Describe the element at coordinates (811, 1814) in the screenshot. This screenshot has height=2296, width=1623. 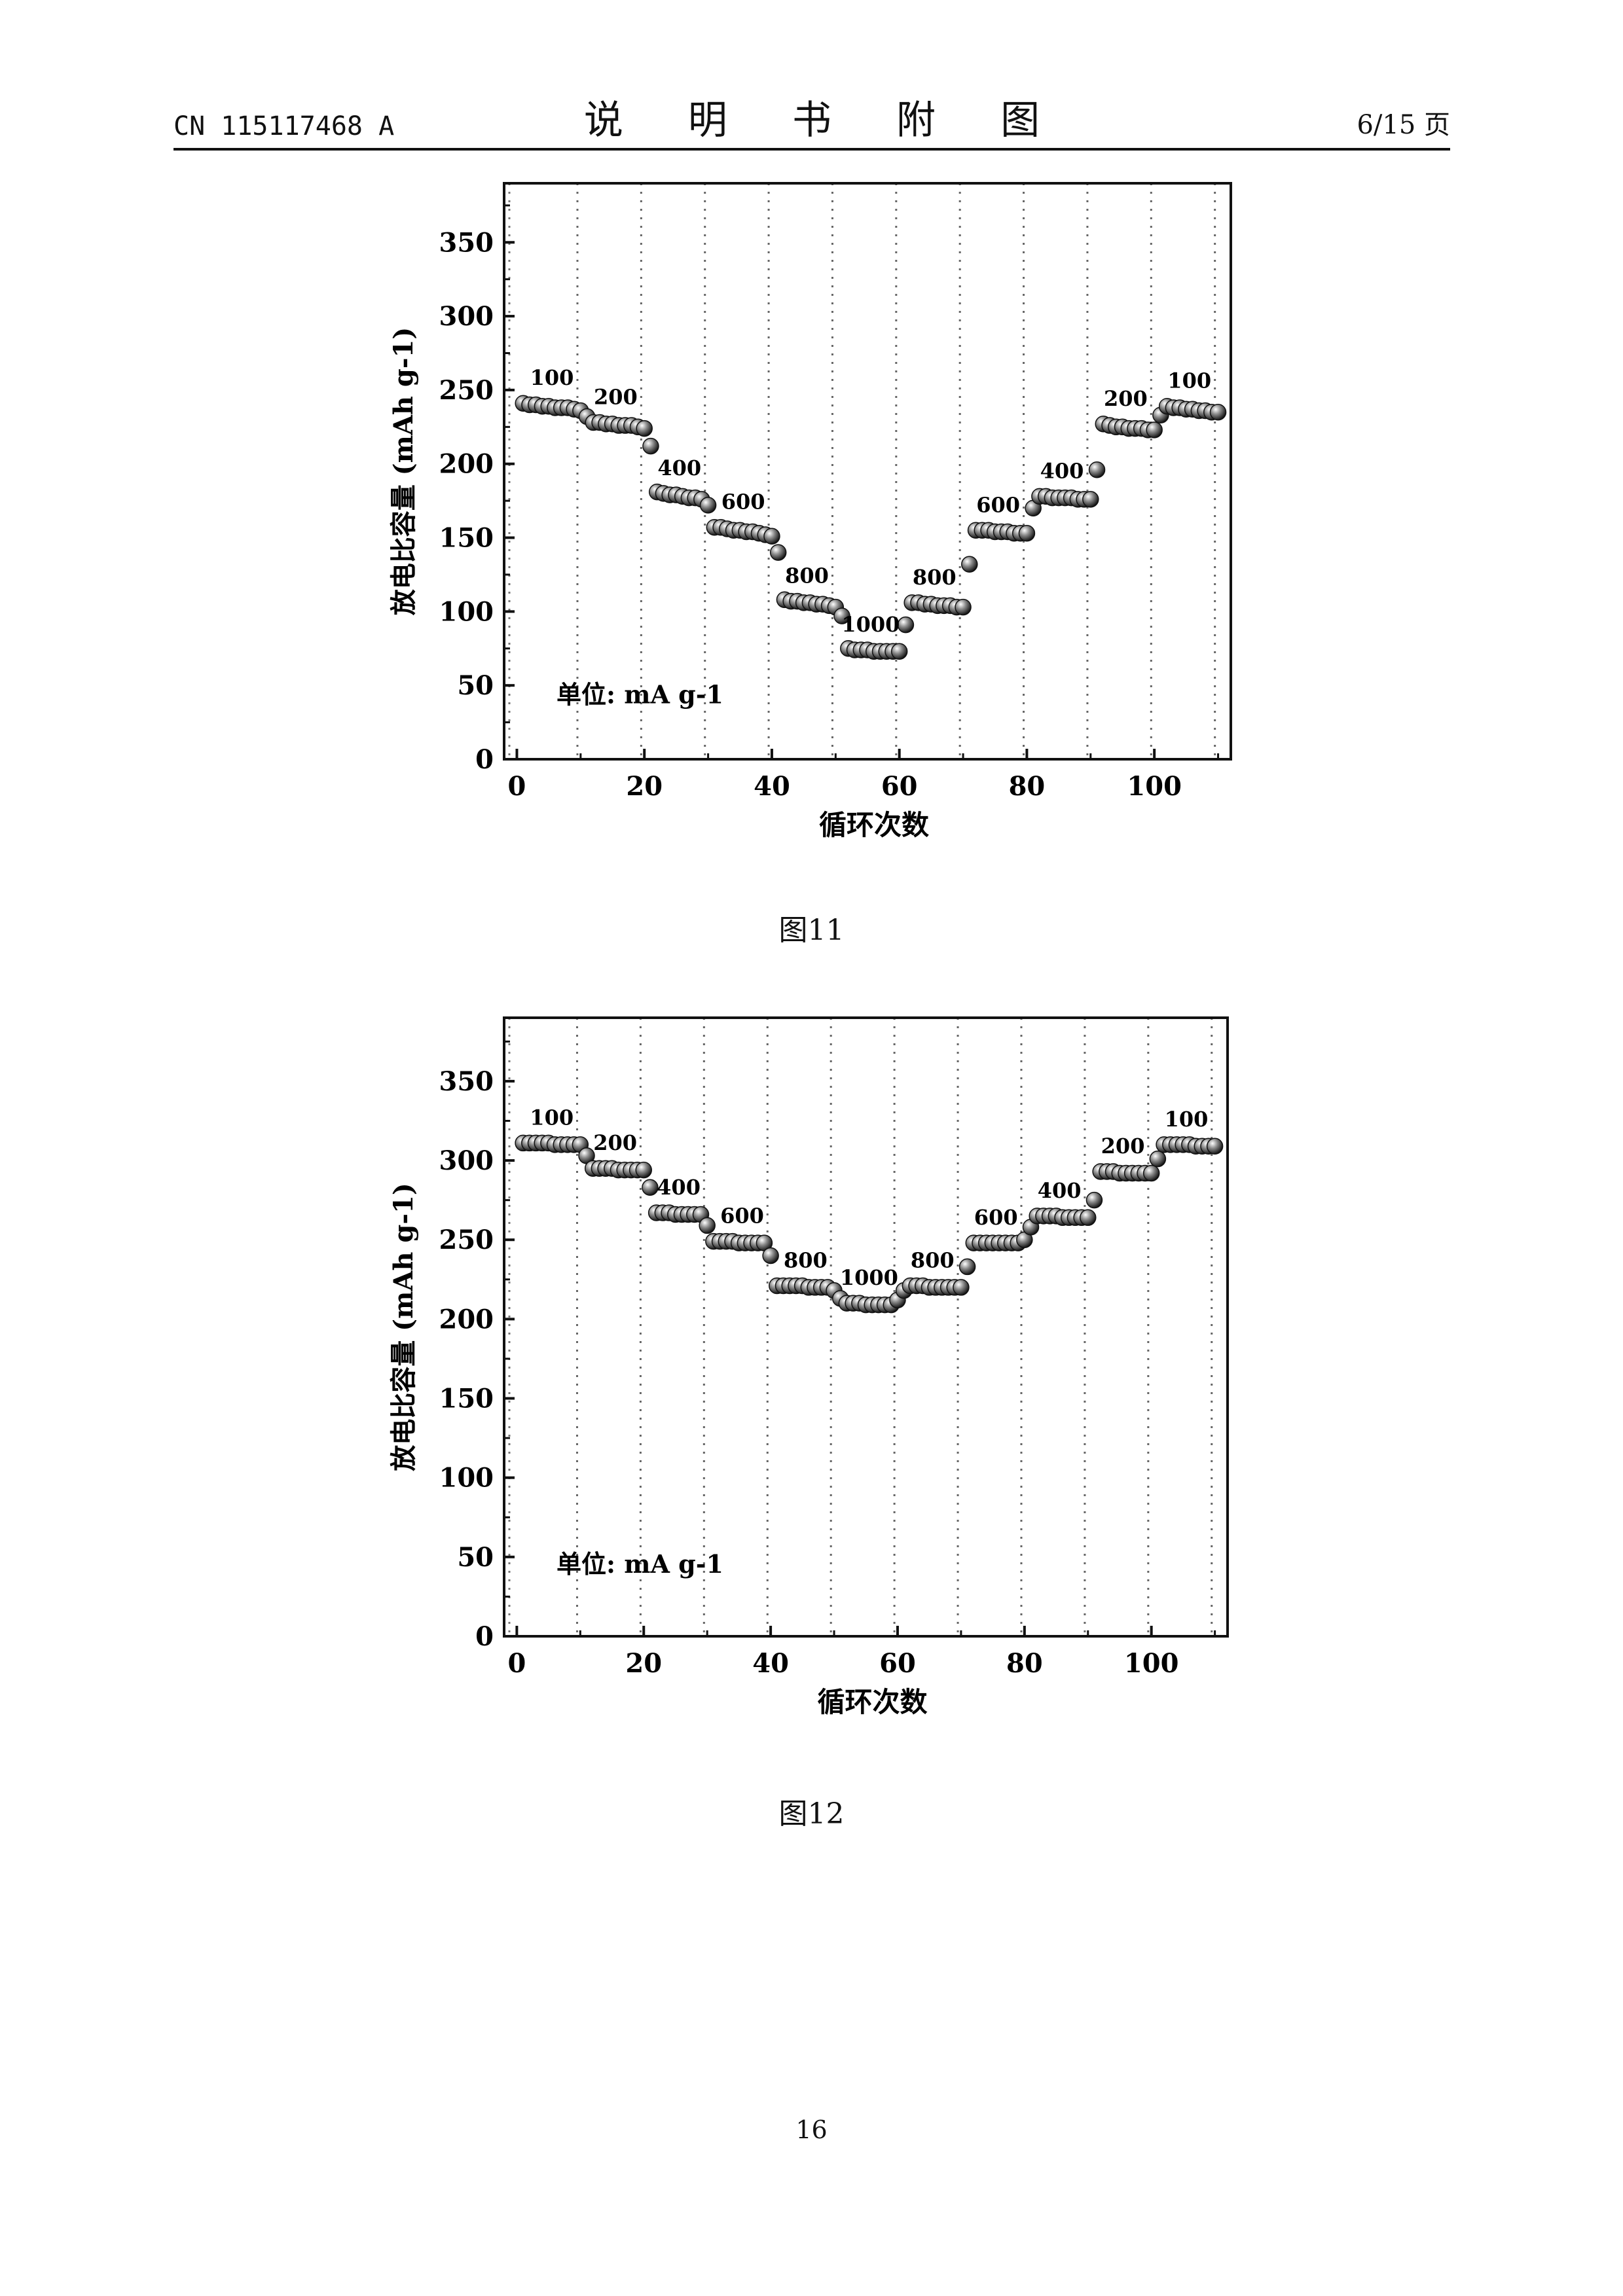
I see `figure-12-caption: 图12` at that location.